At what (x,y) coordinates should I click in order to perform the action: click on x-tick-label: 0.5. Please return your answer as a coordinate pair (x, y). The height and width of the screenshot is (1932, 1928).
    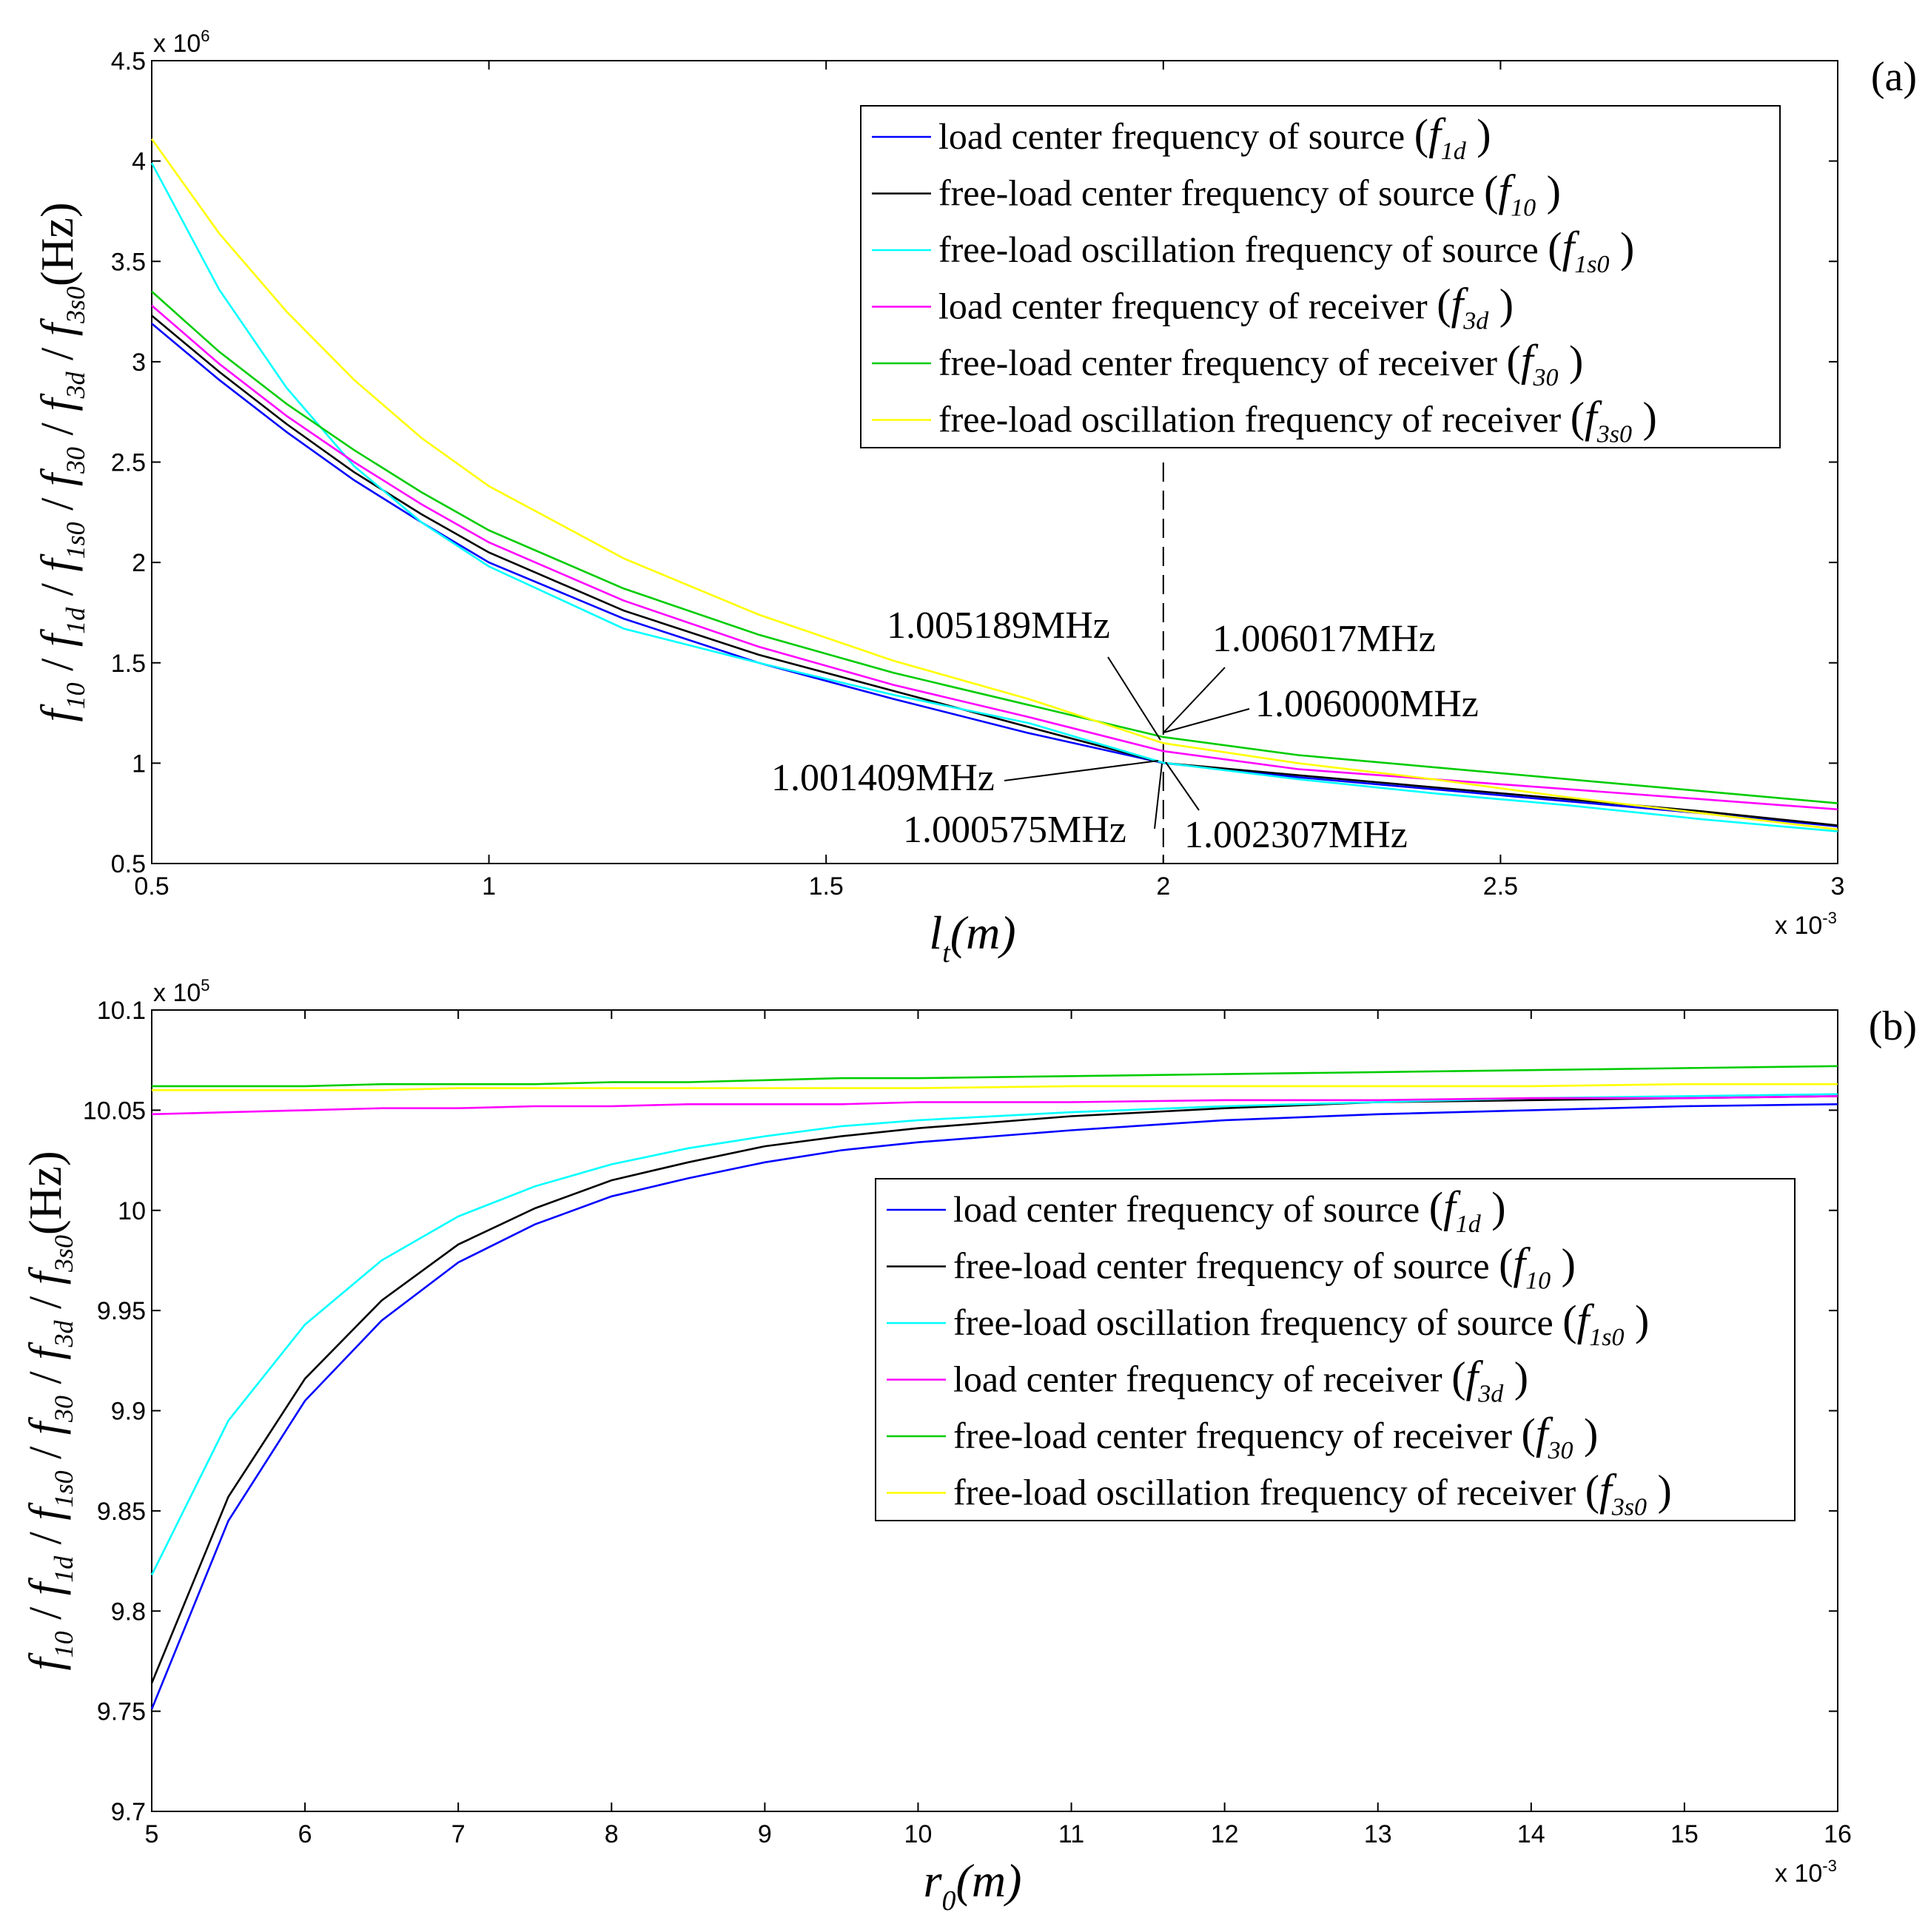
    Looking at the image, I should click on (151, 887).